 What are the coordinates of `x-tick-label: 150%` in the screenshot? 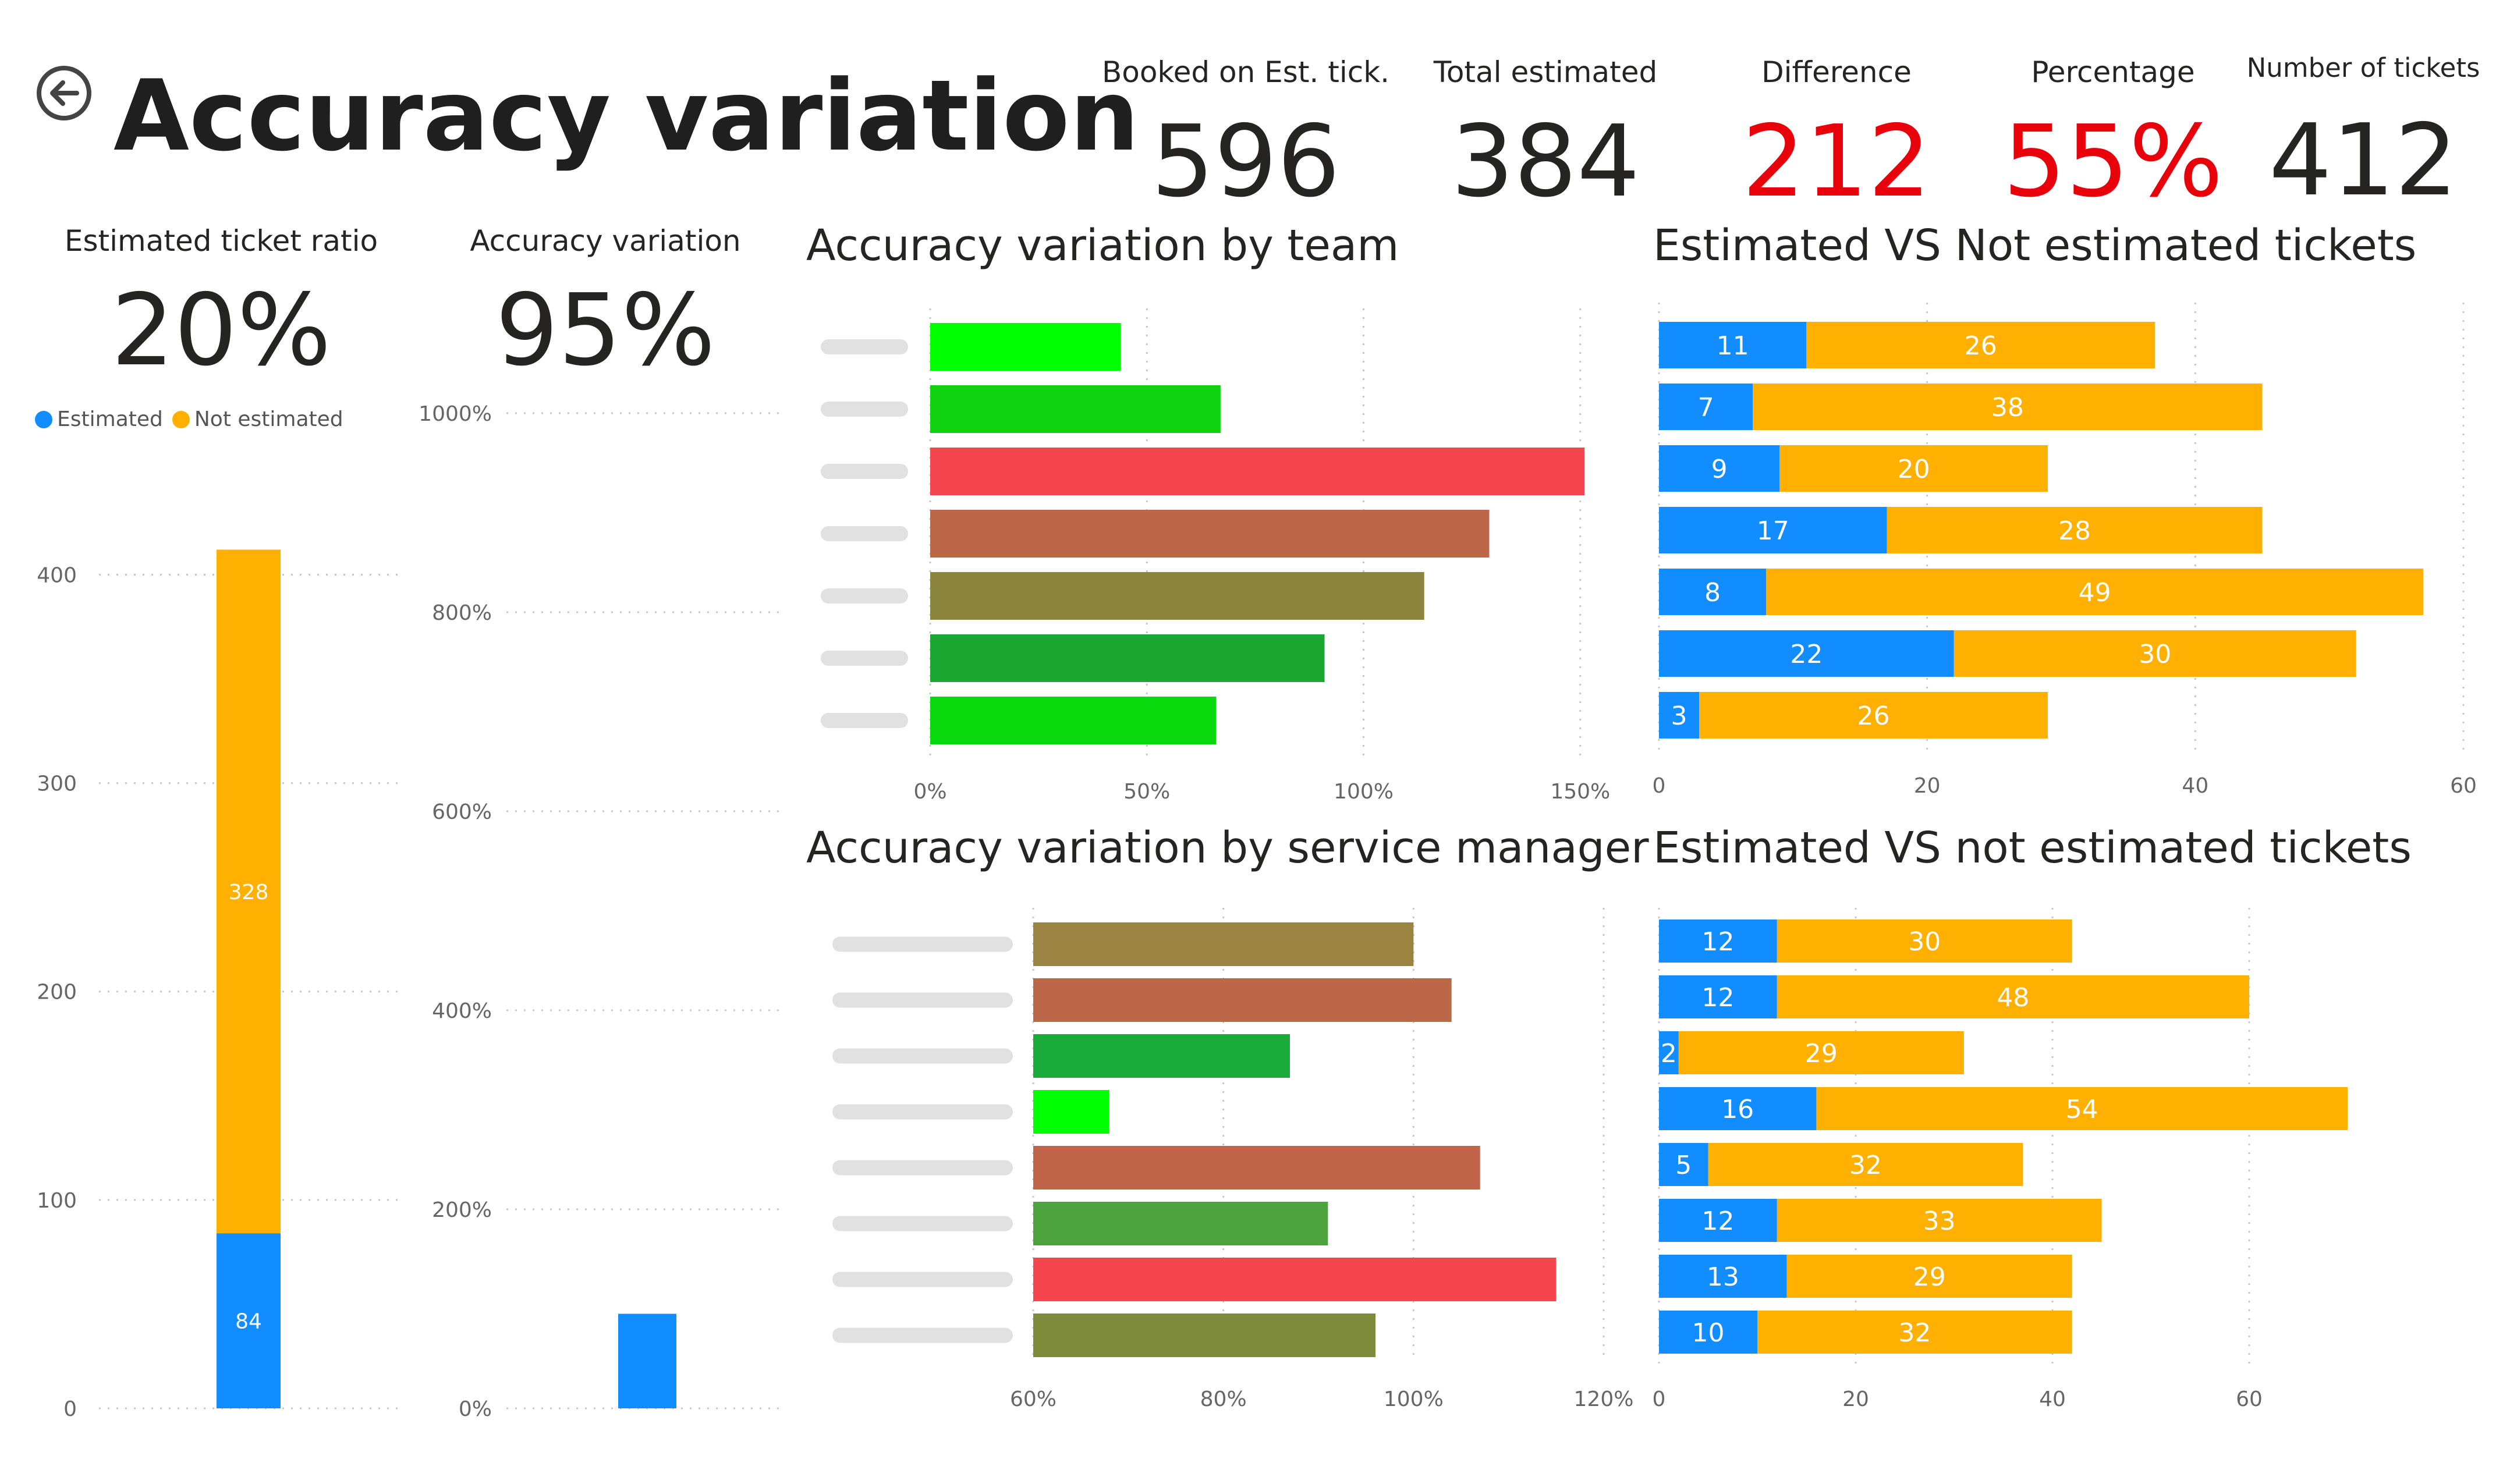 It's located at (1580, 792).